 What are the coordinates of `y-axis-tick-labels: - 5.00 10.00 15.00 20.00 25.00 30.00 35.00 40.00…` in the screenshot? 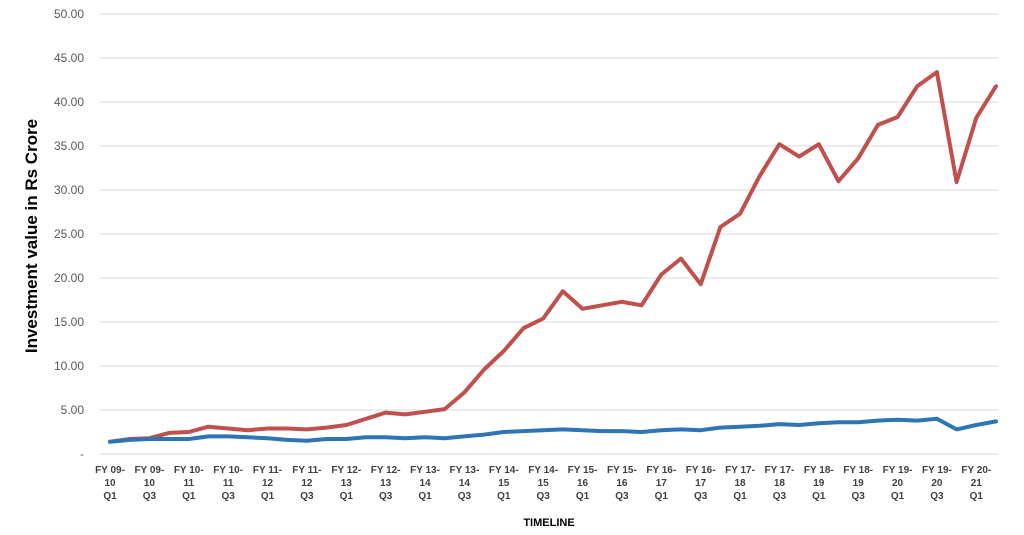 It's located at (69, 234).